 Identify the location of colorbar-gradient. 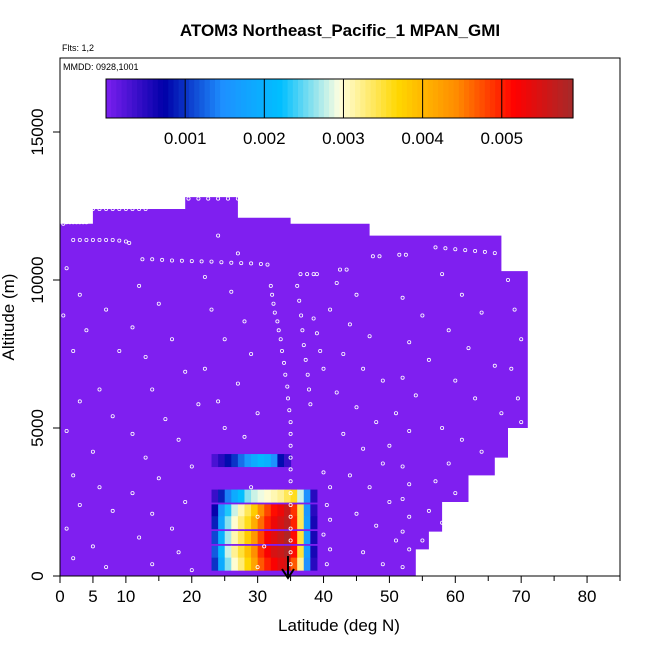
(340, 98).